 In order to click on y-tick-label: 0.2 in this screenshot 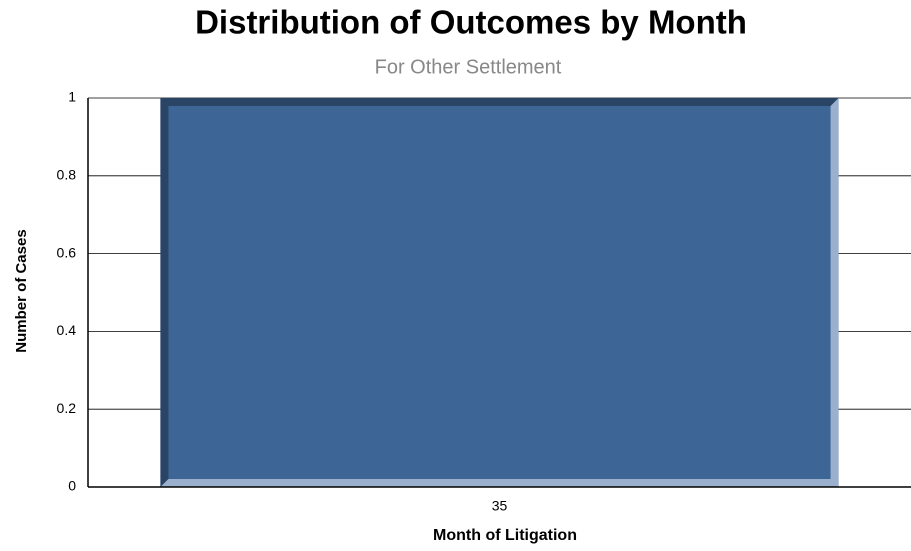, I will do `click(67, 408)`.